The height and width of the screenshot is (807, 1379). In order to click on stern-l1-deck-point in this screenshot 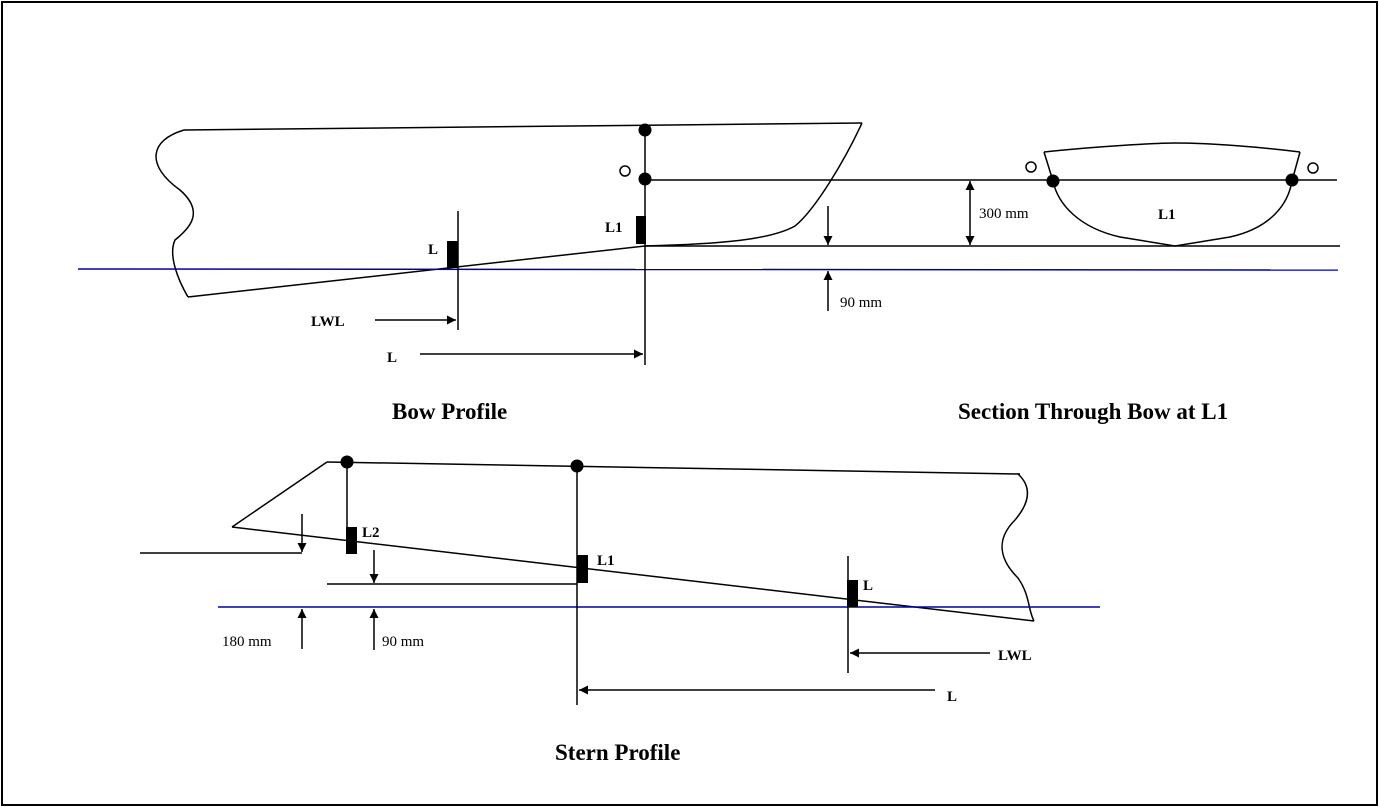, I will do `click(577, 466)`.